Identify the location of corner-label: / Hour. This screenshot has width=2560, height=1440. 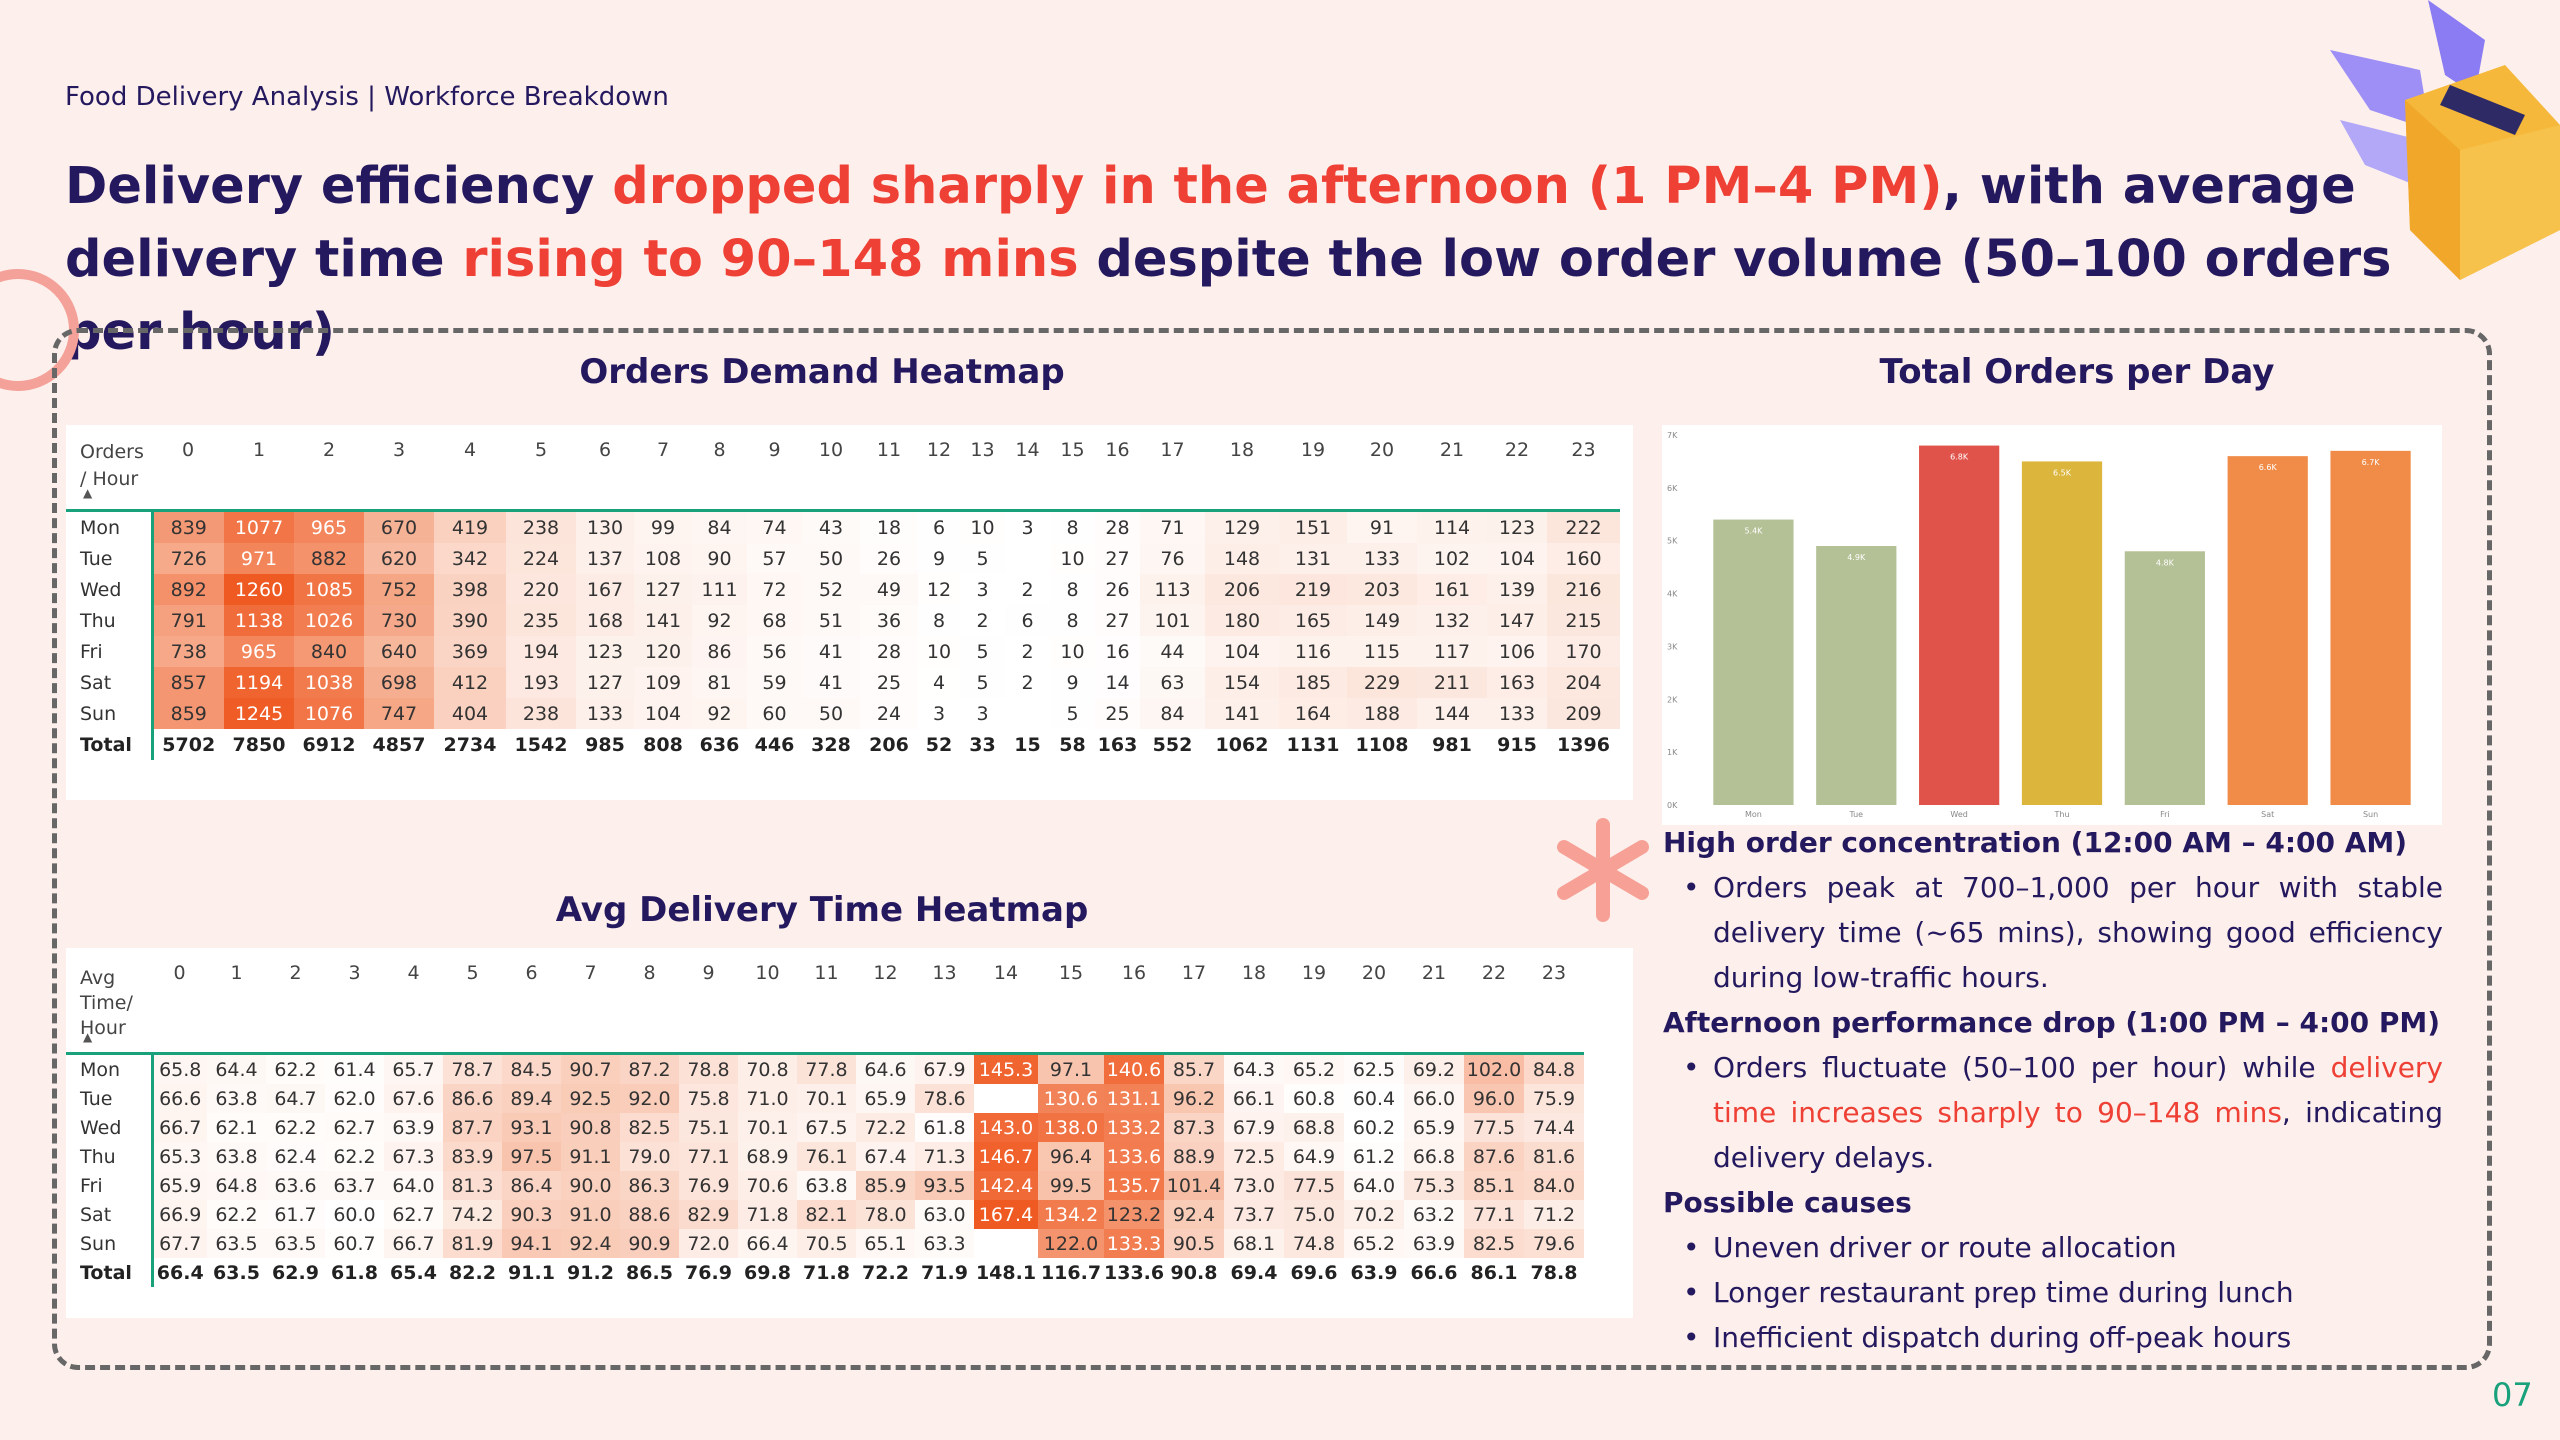
(109, 479).